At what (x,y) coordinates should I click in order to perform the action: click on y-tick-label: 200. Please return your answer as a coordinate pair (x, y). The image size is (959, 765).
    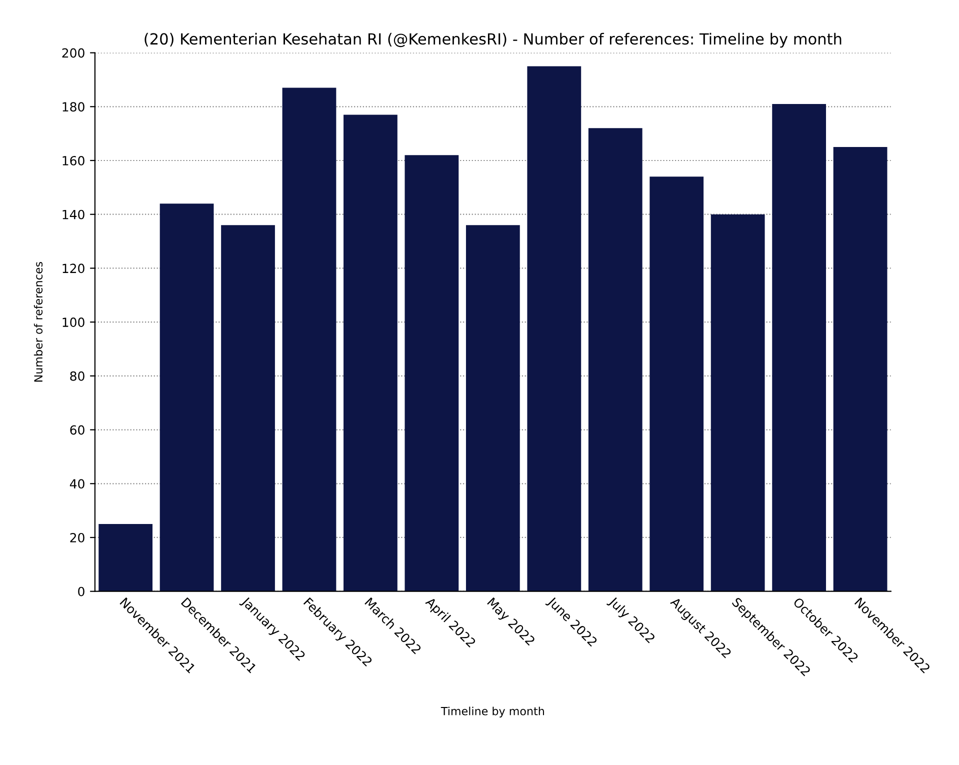
    Looking at the image, I should click on (73, 53).